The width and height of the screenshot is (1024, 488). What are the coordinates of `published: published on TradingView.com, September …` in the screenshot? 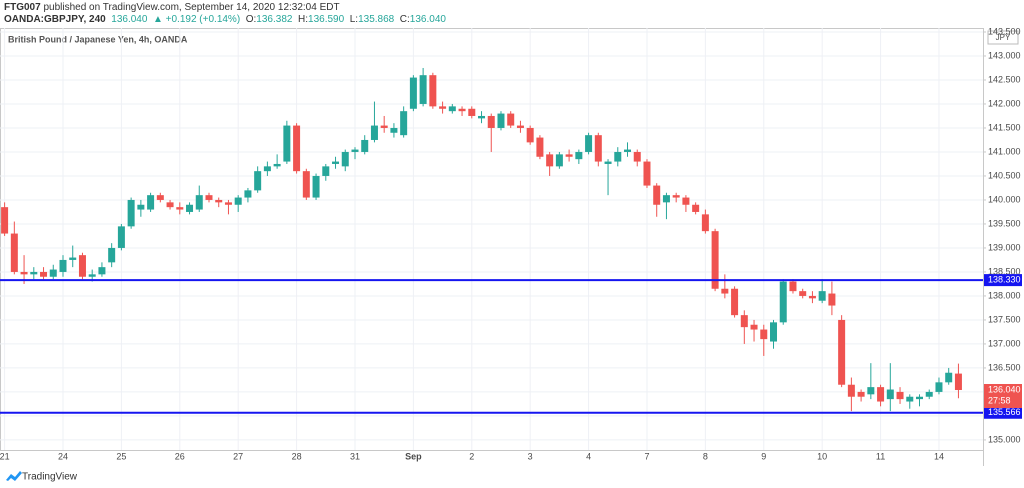 It's located at (191, 7).